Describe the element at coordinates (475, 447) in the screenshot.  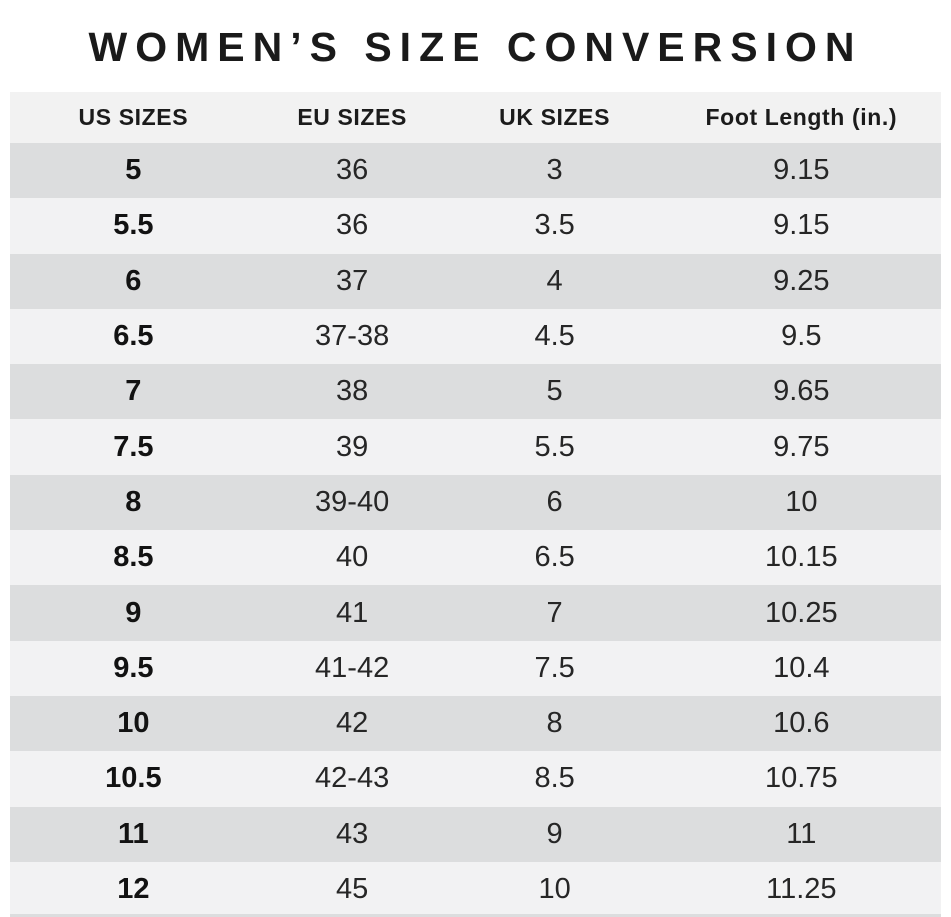
I see `table-row: 7.5 39 5.5 9.75` at that location.